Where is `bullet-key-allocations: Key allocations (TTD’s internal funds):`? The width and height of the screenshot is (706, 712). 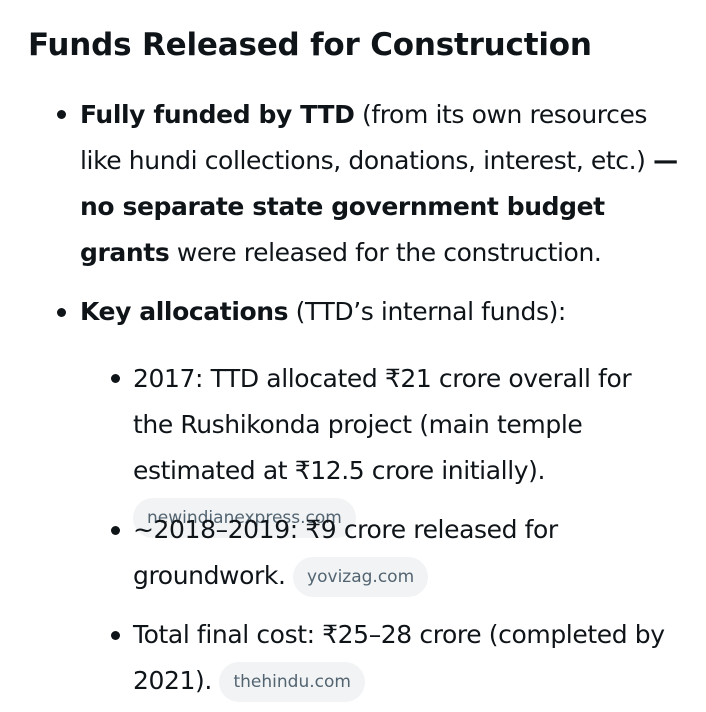 bullet-key-allocations: Key allocations (TTD’s internal funds): is located at coordinates (379, 312).